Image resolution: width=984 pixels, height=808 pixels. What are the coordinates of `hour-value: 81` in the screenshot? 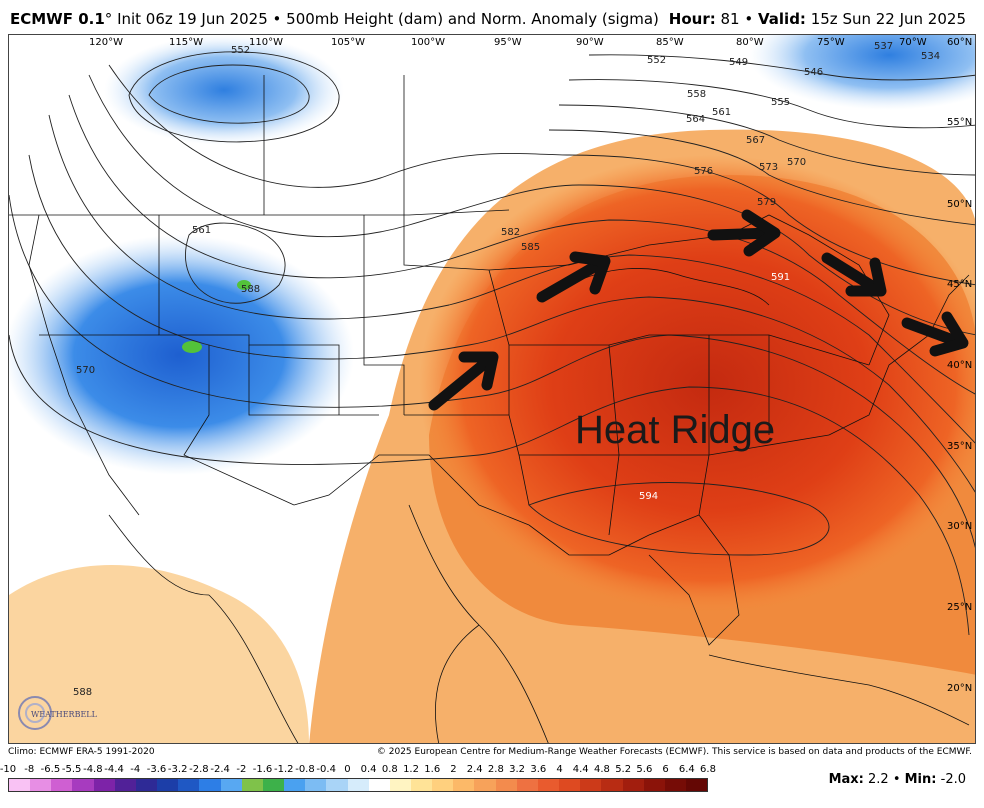 It's located at (730, 19).